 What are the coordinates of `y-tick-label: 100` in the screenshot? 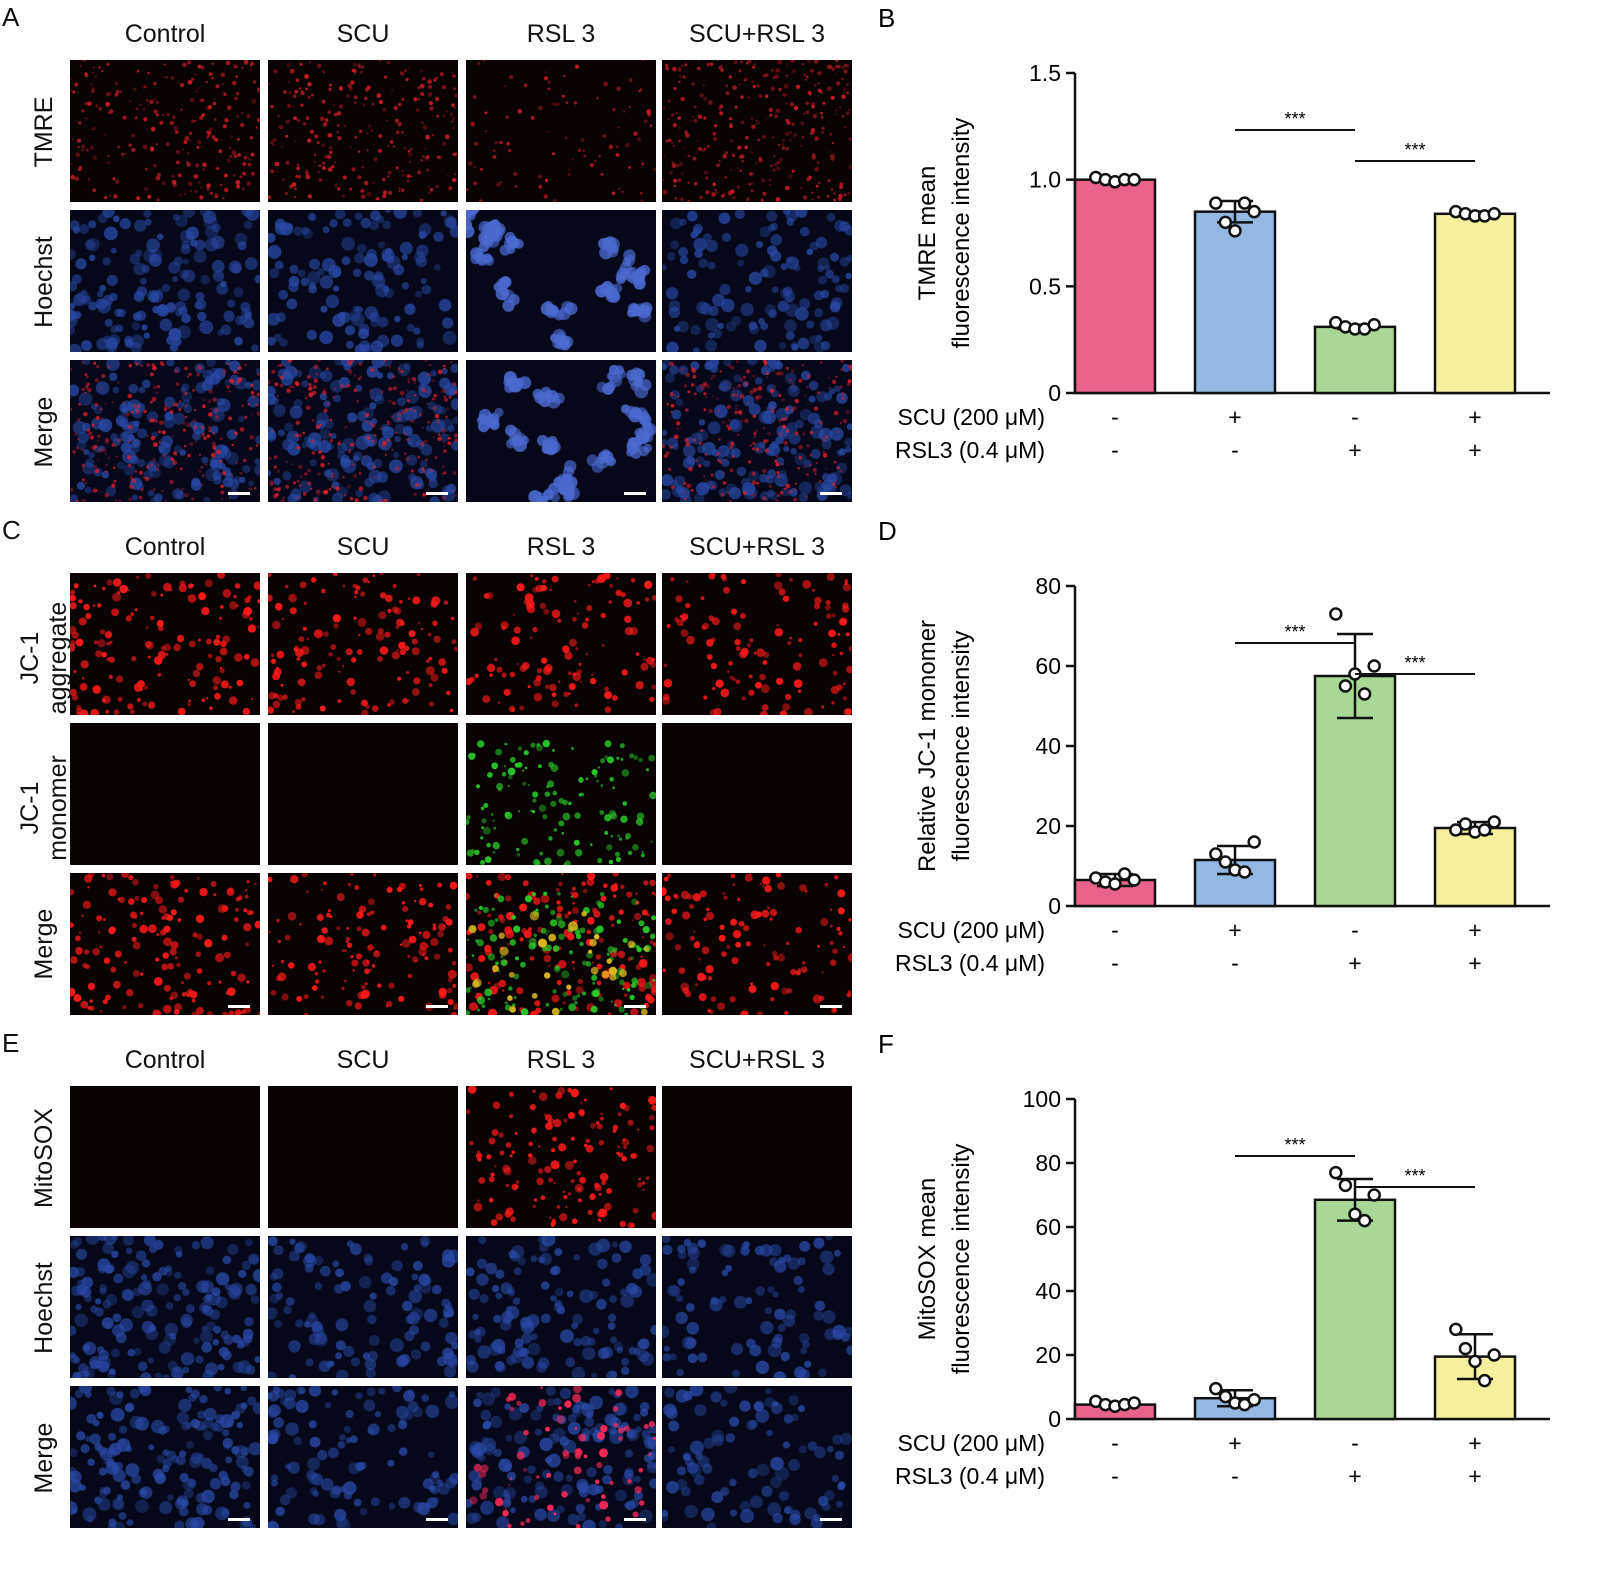 It's located at (1042, 1099).